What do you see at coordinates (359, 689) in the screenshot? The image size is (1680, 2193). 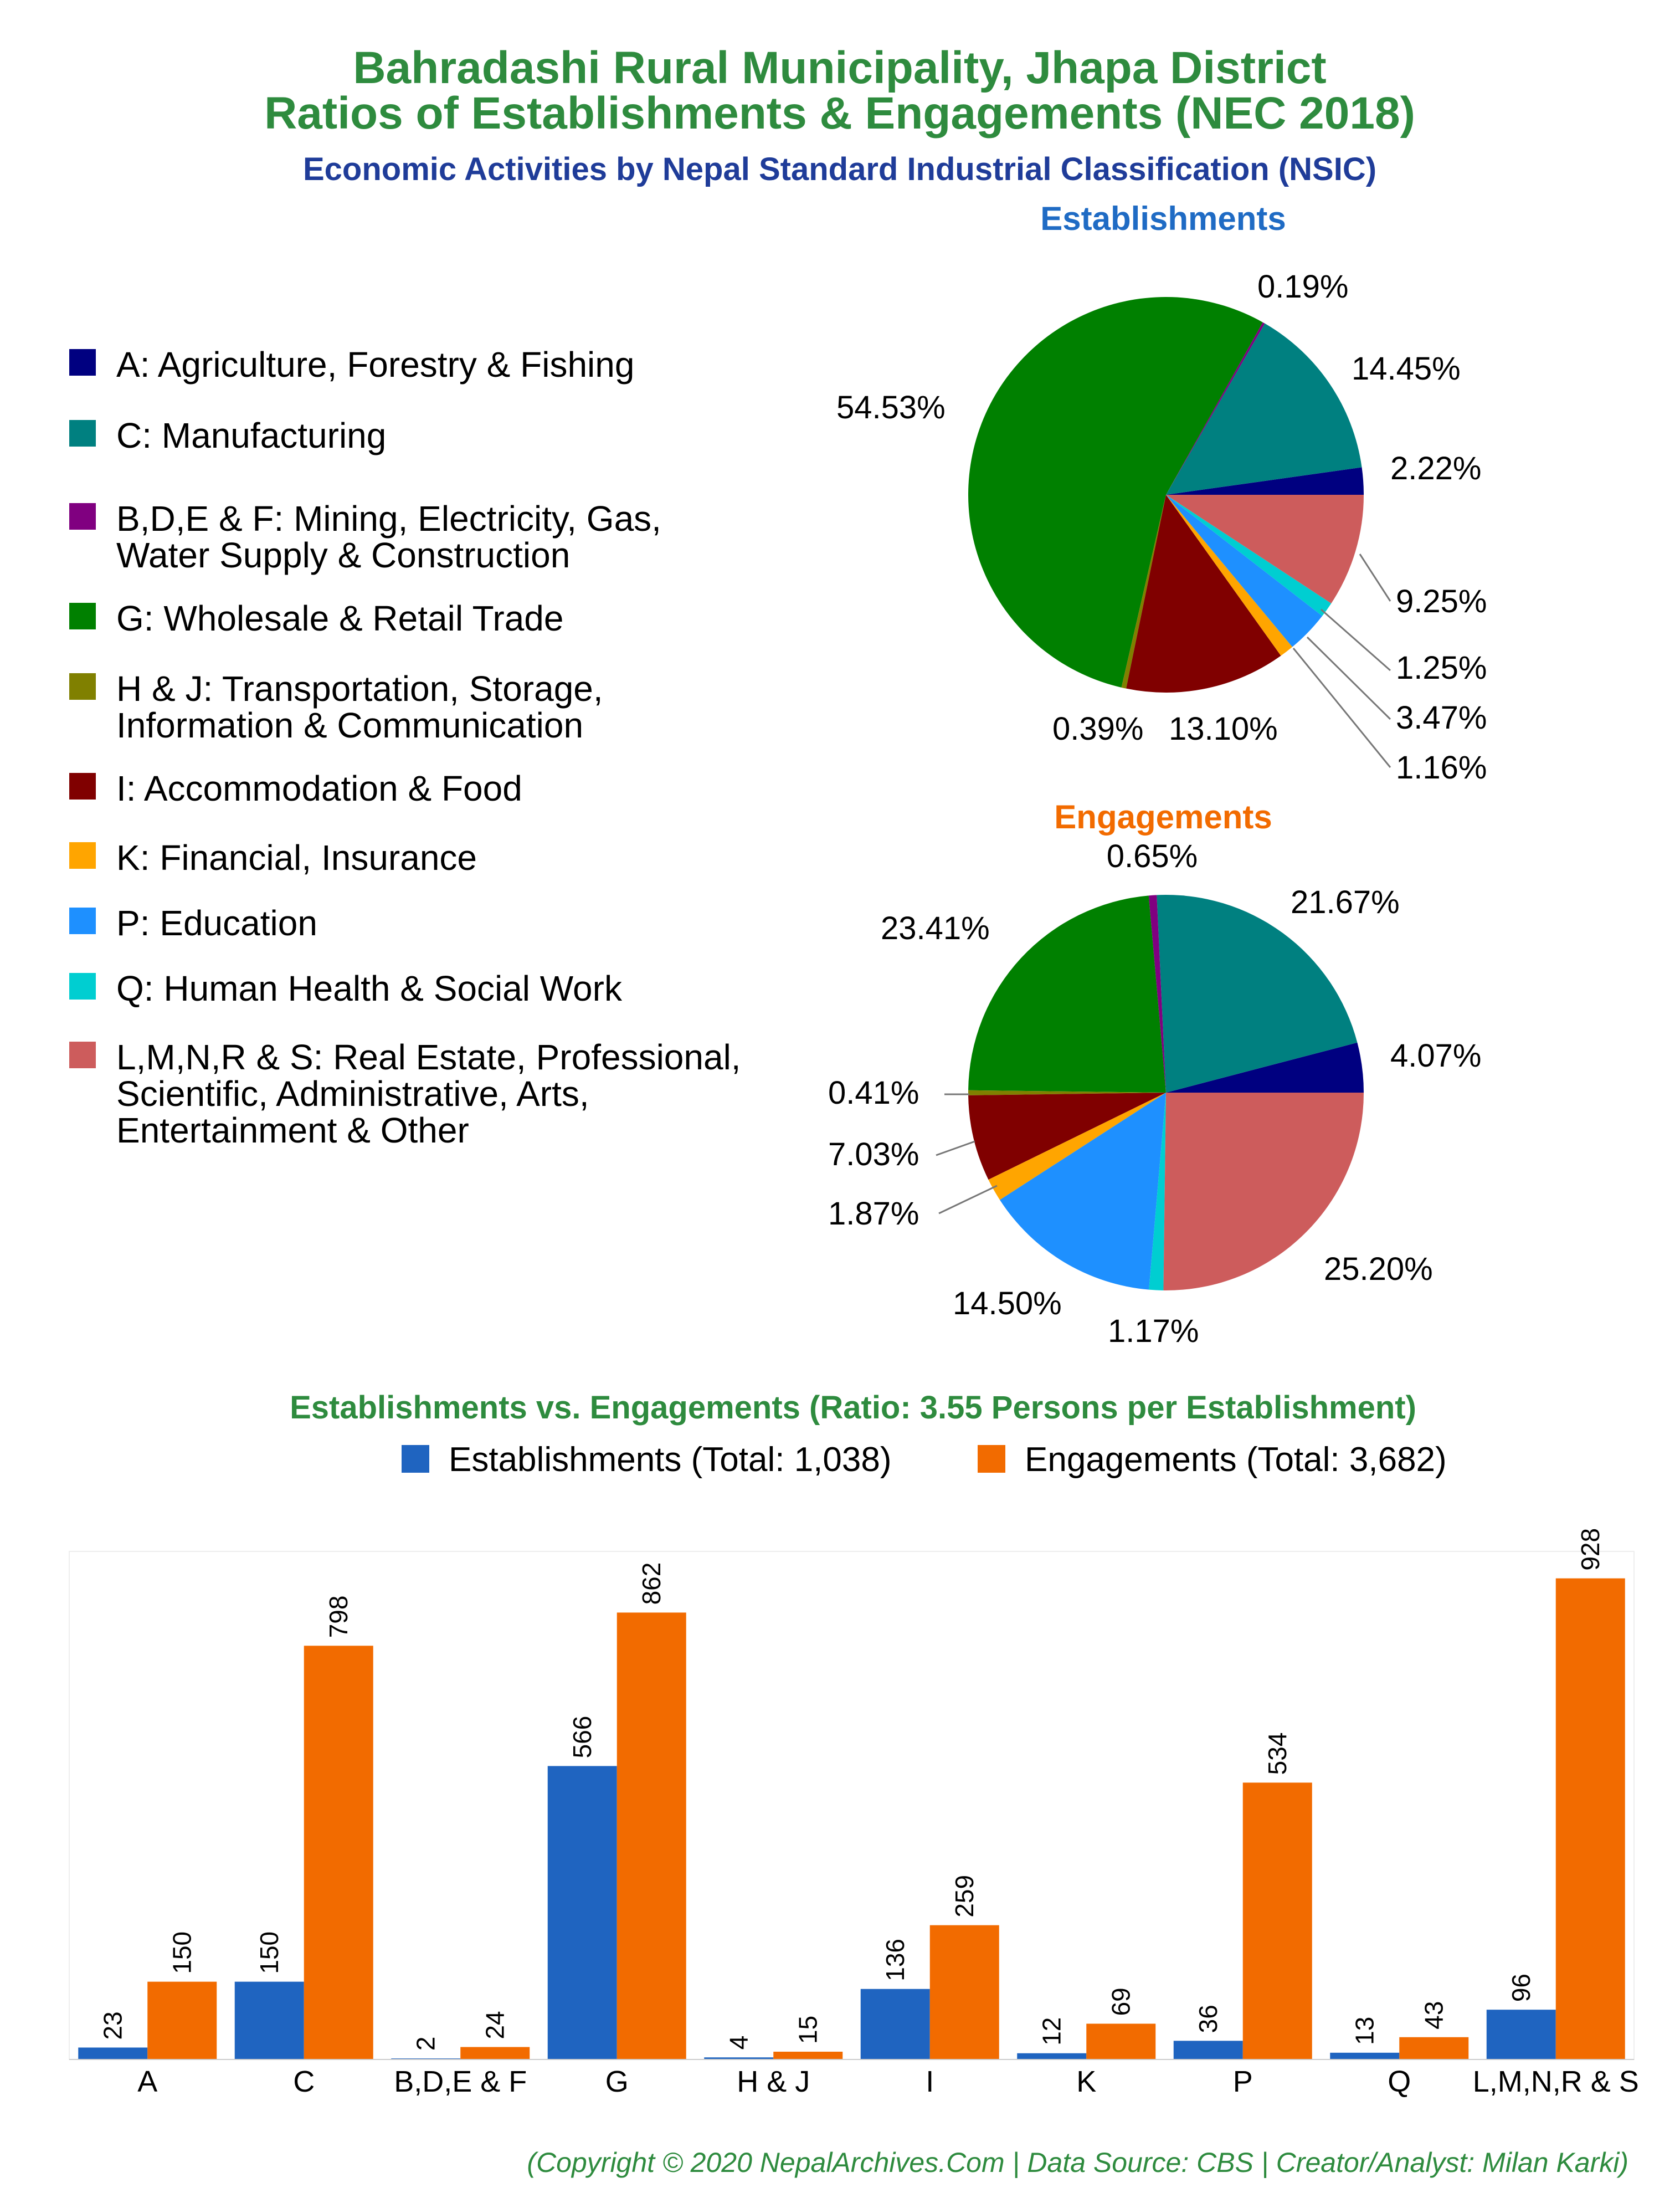 I see `legend-label: H & J: Transportation, Storage,` at bounding box center [359, 689].